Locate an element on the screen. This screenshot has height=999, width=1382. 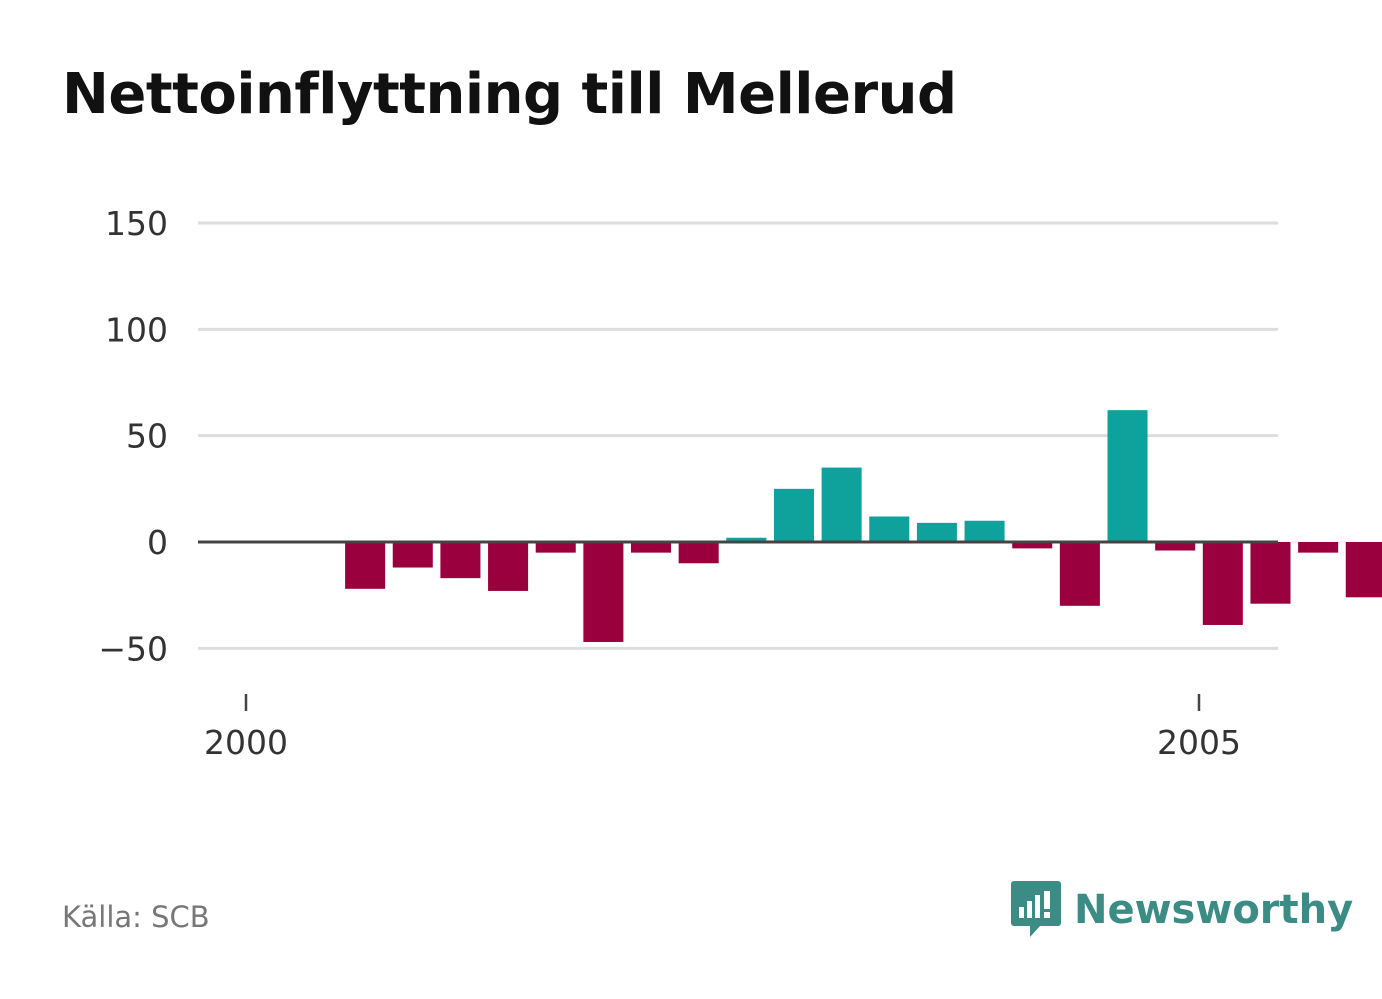
source-note: Källa: SCB is located at coordinates (136, 917).